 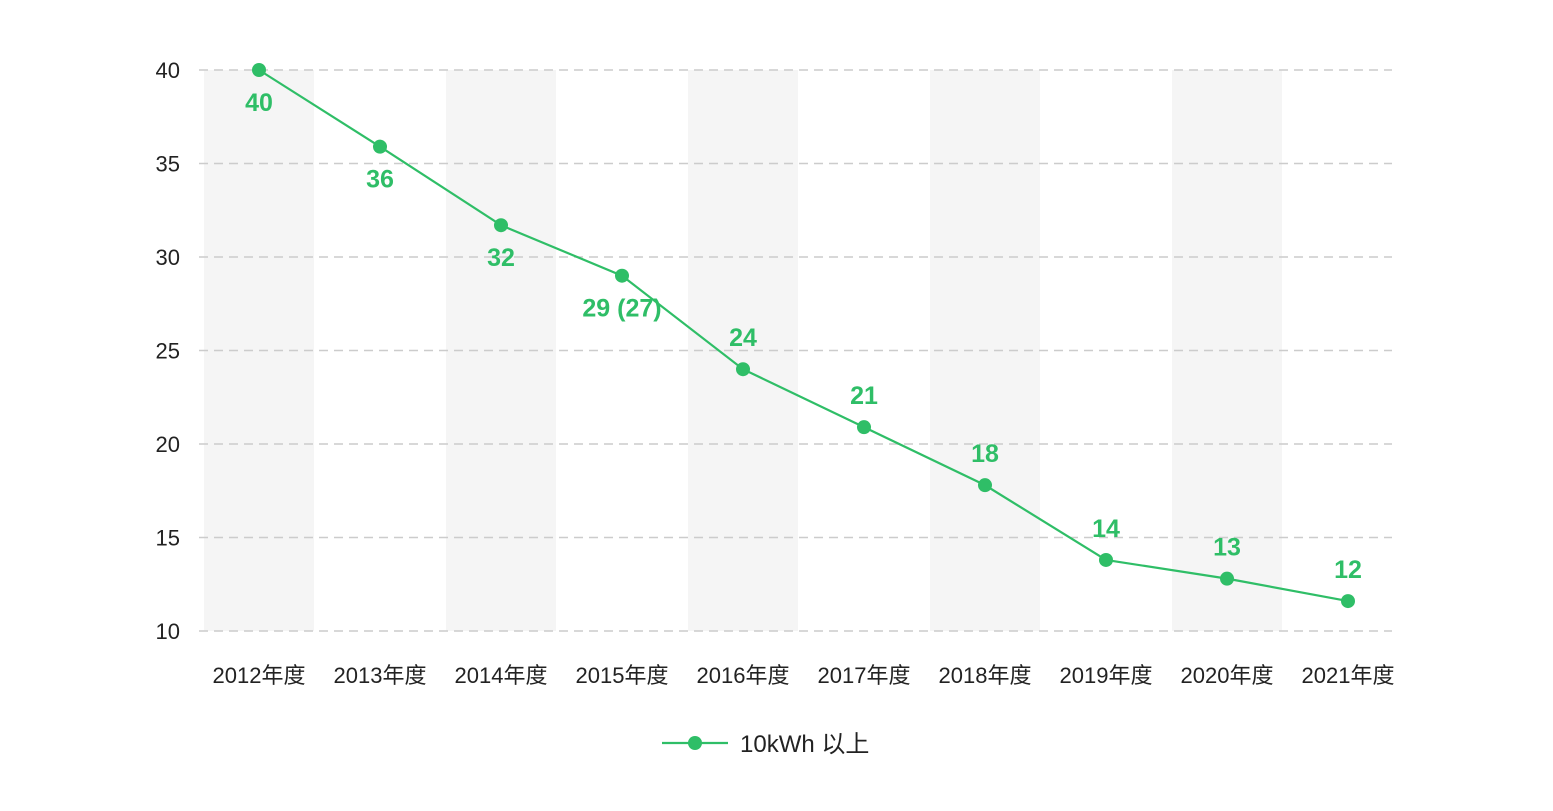 I want to click on data-label: 18, so click(x=985, y=454).